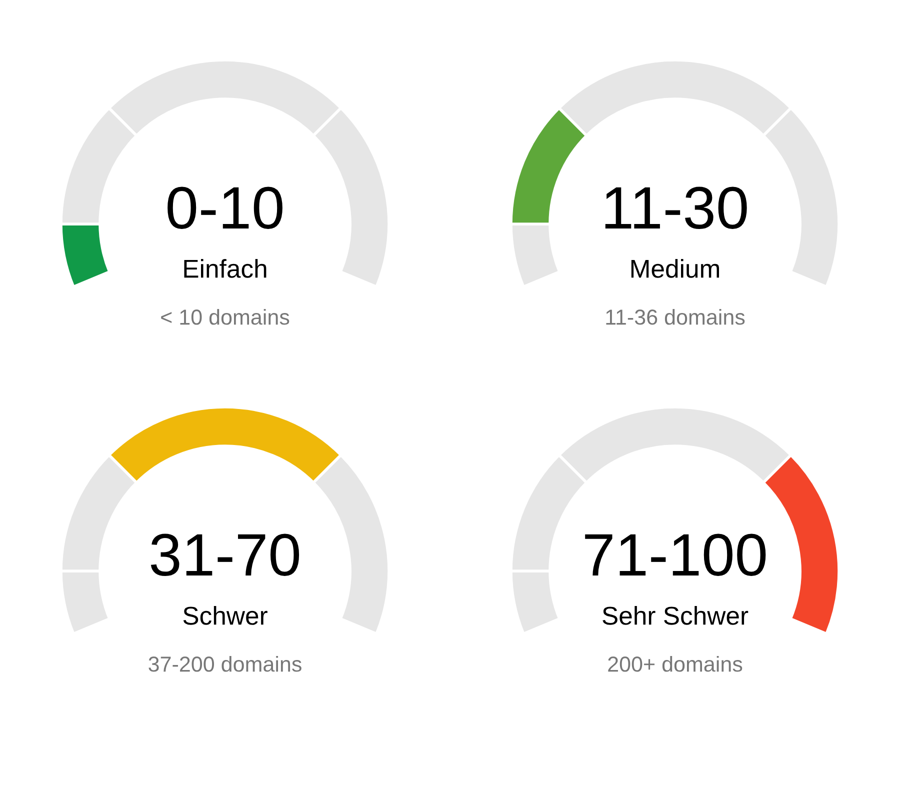 This screenshot has height=804, width=900. What do you see at coordinates (225, 615) in the screenshot?
I see `text: Schwer` at bounding box center [225, 615].